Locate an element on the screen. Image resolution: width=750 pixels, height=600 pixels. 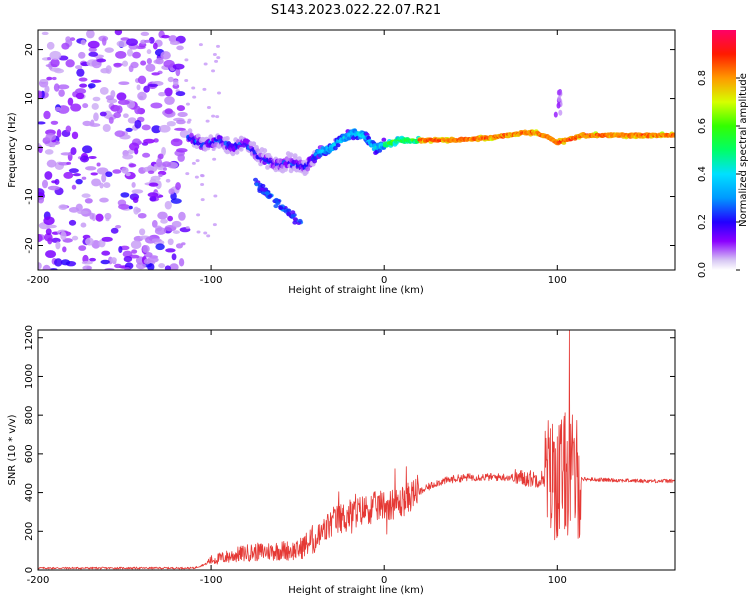
colorbar-tick-label: 0.0 is located at coordinates (702, 270).